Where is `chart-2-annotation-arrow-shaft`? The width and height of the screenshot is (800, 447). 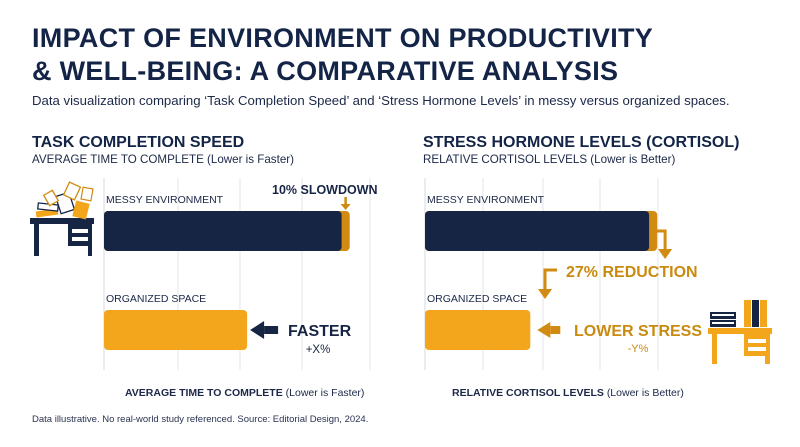 chart-2-annotation-arrow-shaft is located at coordinates (660, 239).